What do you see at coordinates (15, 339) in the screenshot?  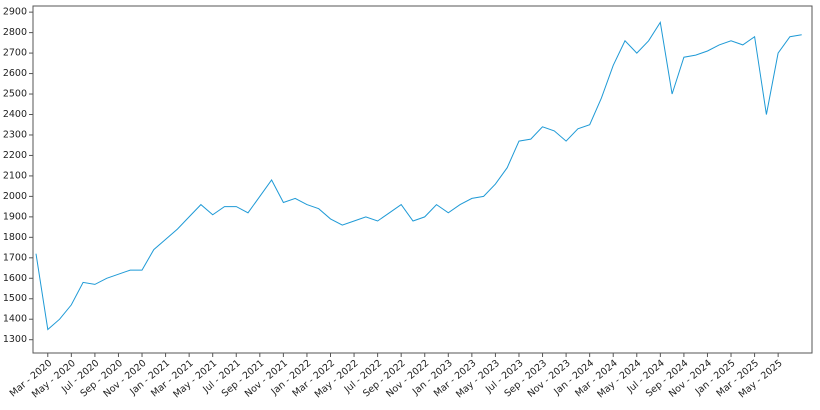 I see `y-tick-label: 1300` at bounding box center [15, 339].